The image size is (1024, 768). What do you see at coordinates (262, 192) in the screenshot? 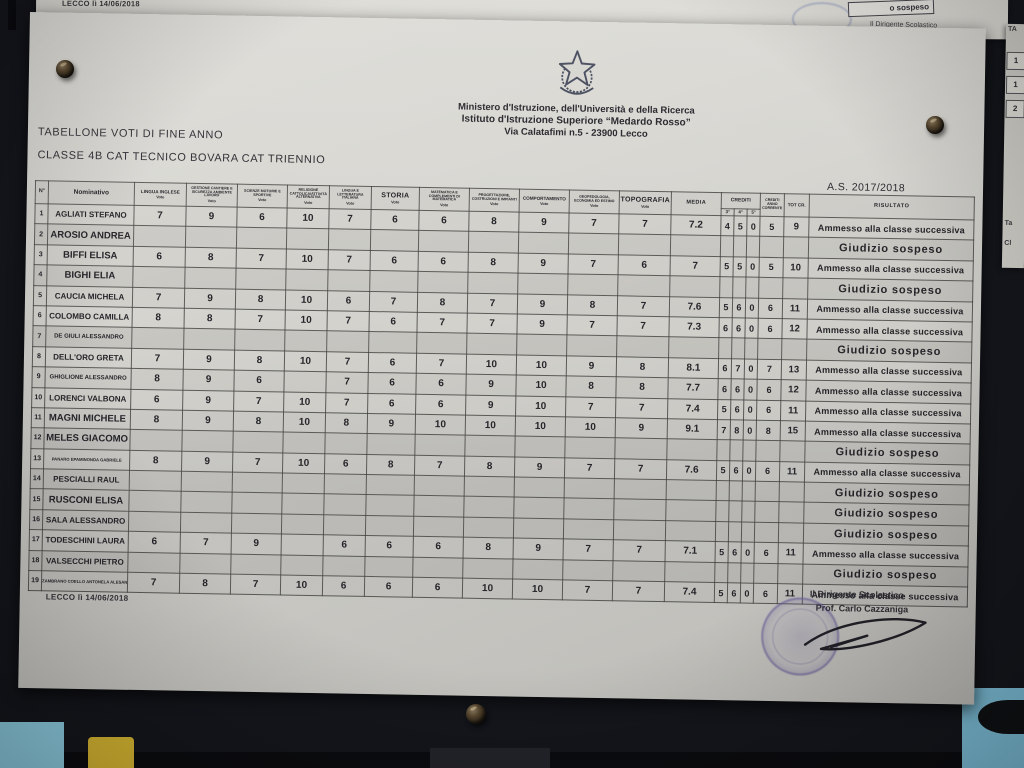
I see `subject-label: SCIENZE MOTORIE E SPORTIVE` at bounding box center [262, 192].